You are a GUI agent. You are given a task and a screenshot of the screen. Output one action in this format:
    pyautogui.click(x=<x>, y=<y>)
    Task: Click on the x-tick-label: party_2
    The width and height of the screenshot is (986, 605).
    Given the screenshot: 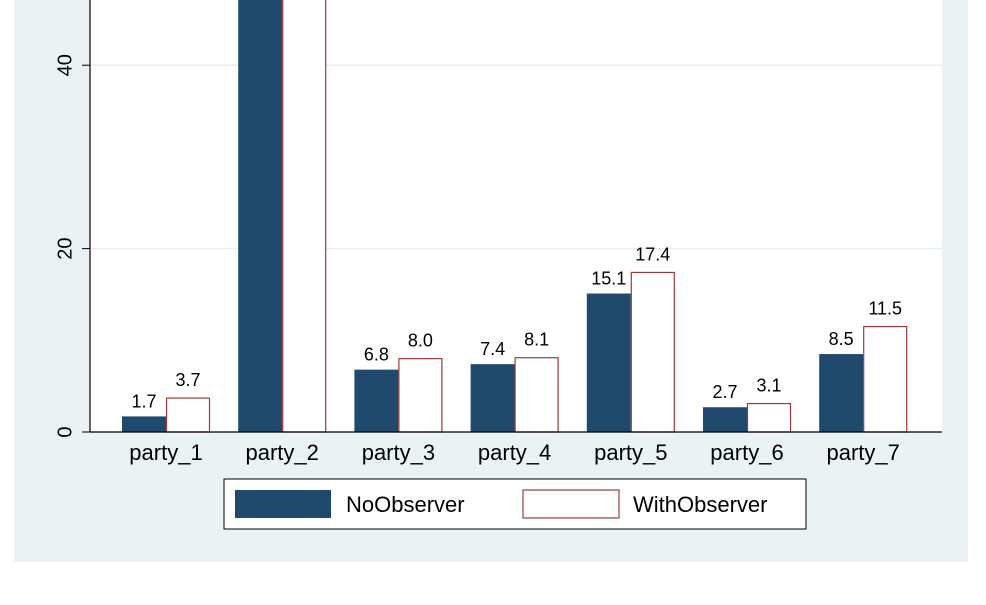 What is the action you would take?
    pyautogui.click(x=282, y=452)
    